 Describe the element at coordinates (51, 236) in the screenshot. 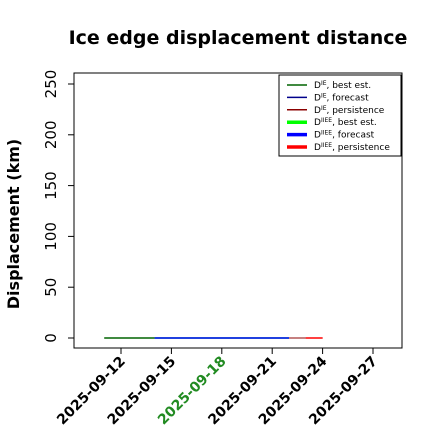

I see `y-tick-label: 100` at that location.